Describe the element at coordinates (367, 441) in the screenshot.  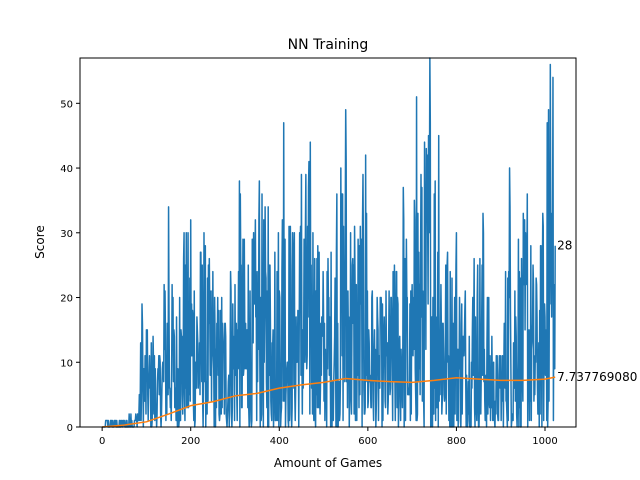
I see `x-tick-label: 600` at that location.